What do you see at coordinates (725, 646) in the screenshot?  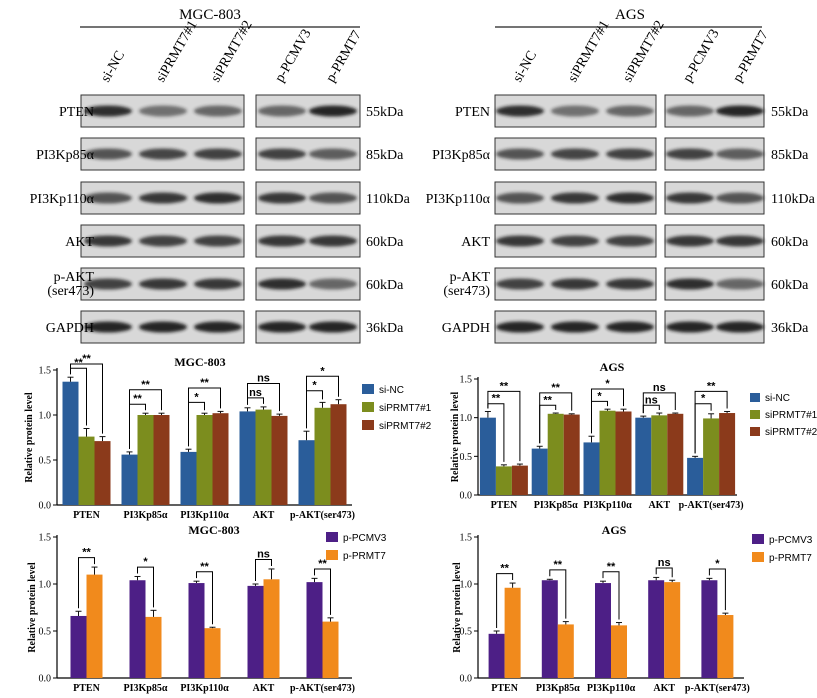 I see `bar-p-prmt7-p-akt-ser473` at bounding box center [725, 646].